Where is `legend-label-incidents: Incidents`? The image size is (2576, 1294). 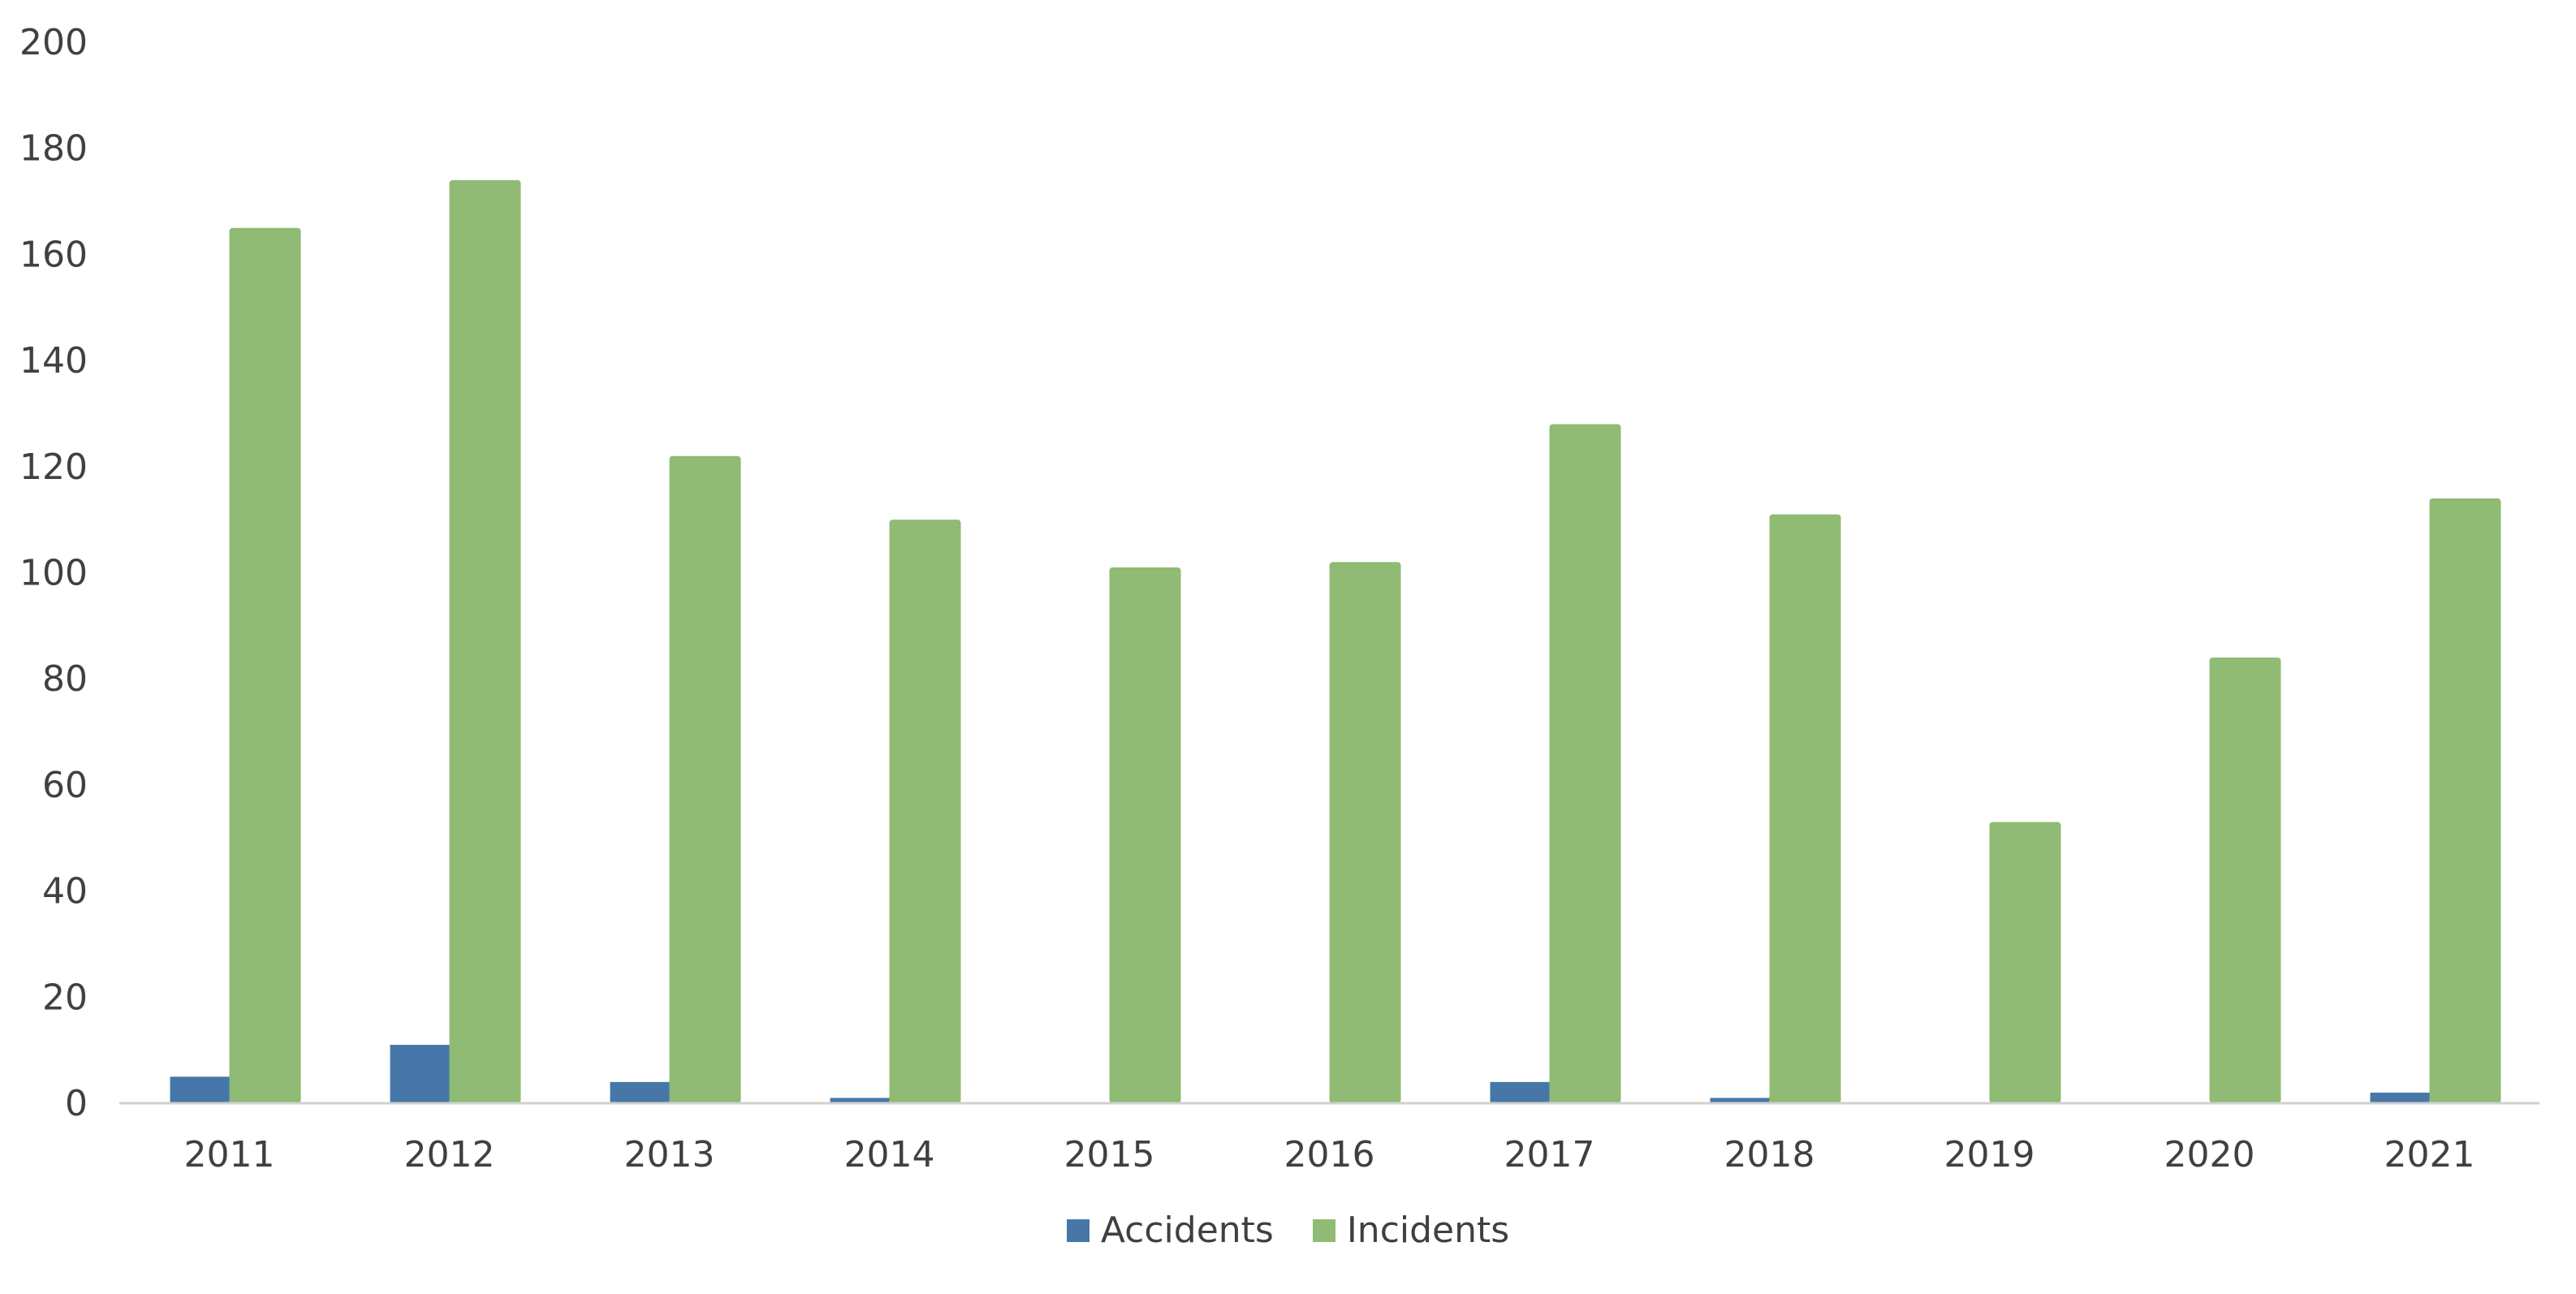
legend-label-incidents: Incidents is located at coordinates (1428, 1230).